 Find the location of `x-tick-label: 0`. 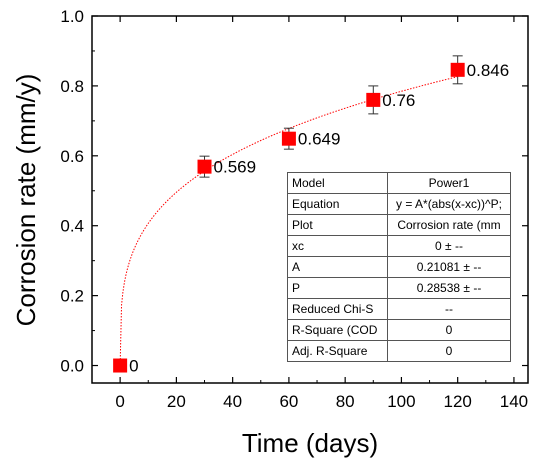

x-tick-label: 0 is located at coordinates (119, 401).